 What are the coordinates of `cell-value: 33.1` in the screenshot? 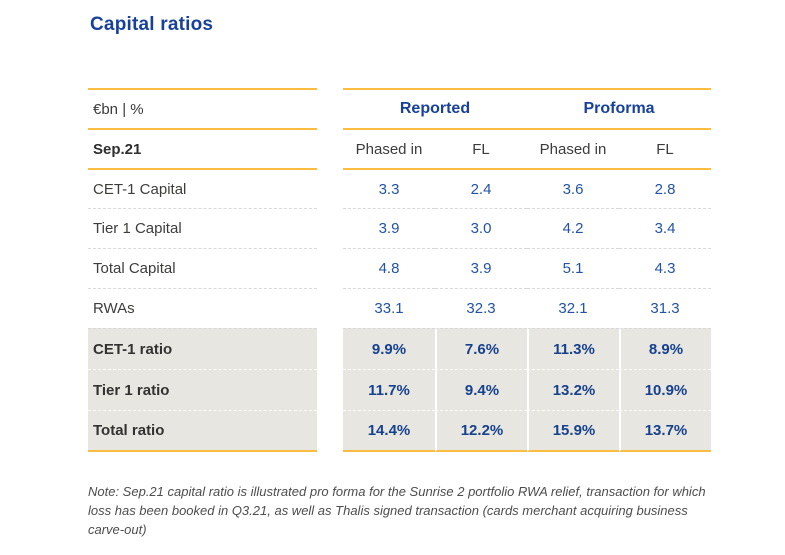 It's located at (389, 308).